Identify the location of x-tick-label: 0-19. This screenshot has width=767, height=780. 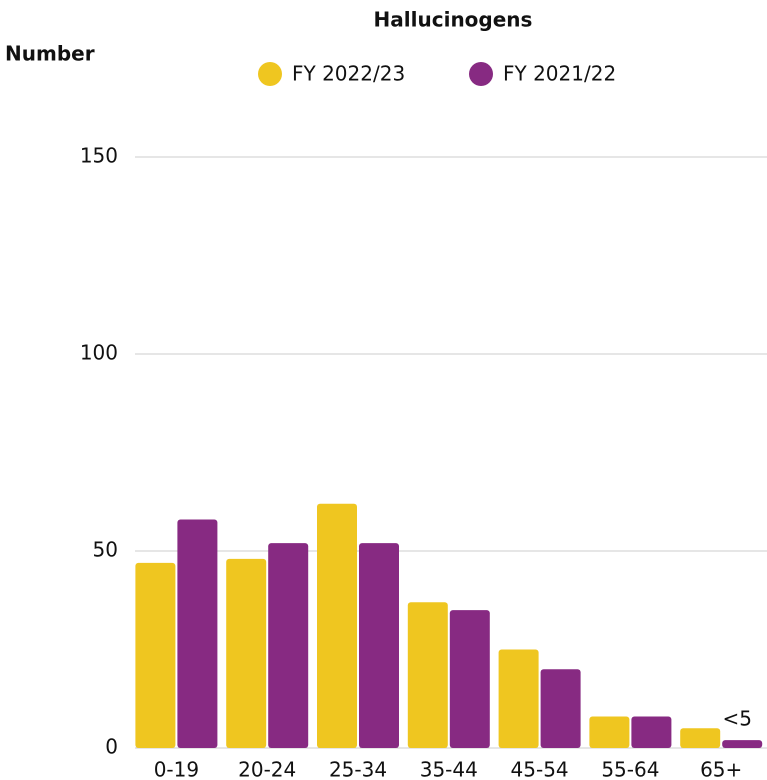
(176, 769).